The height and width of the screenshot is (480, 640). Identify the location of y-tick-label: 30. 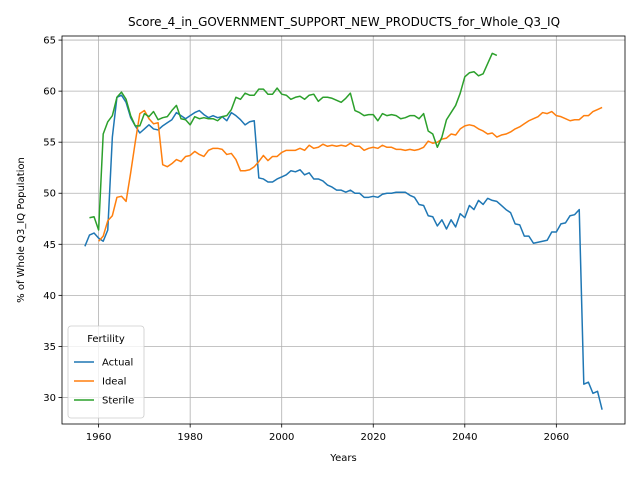
(49, 398).